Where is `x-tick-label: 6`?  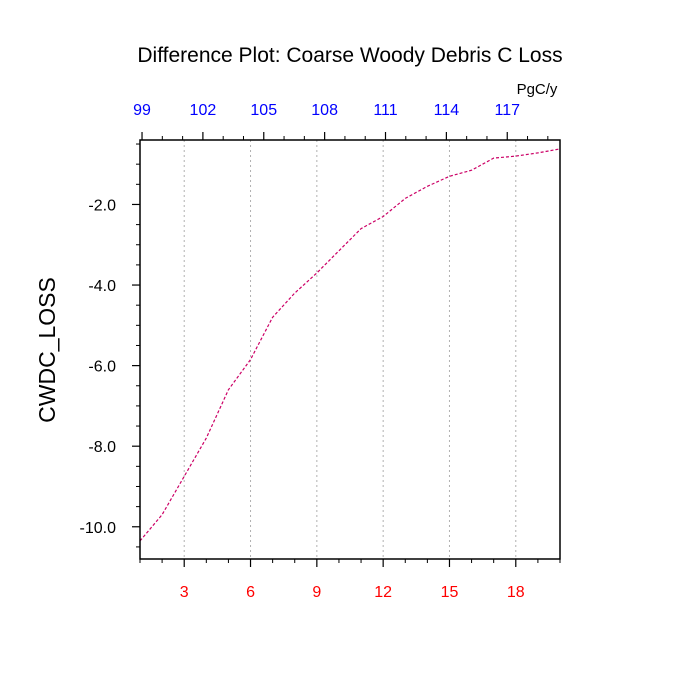
x-tick-label: 6 is located at coordinates (250, 592).